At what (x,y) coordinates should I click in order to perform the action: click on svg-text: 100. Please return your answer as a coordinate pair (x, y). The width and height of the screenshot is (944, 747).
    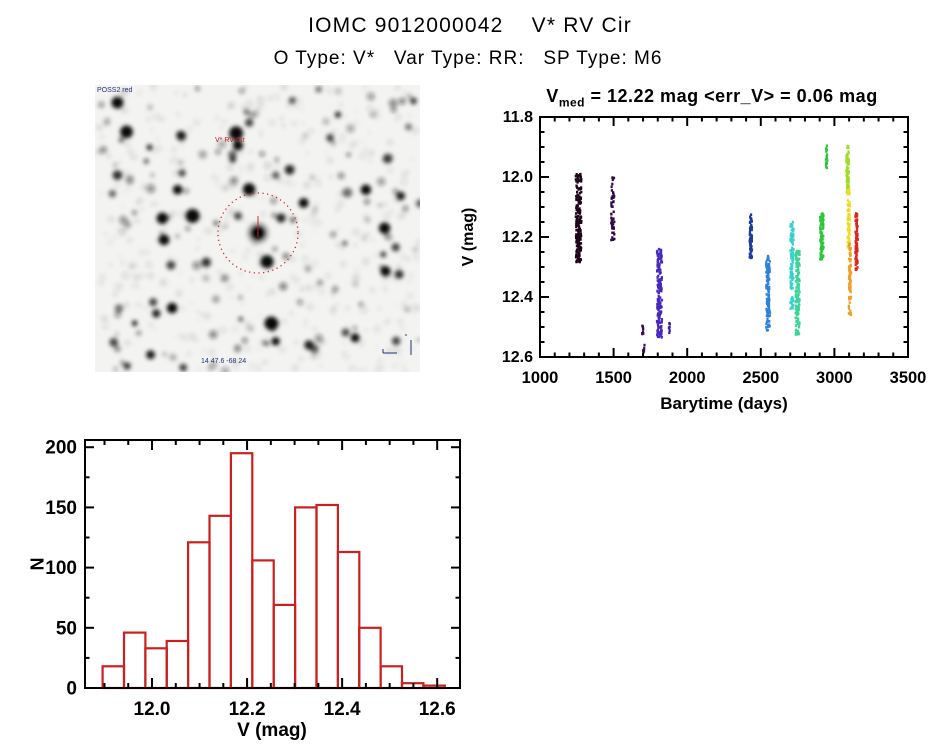
    Looking at the image, I should click on (61, 568).